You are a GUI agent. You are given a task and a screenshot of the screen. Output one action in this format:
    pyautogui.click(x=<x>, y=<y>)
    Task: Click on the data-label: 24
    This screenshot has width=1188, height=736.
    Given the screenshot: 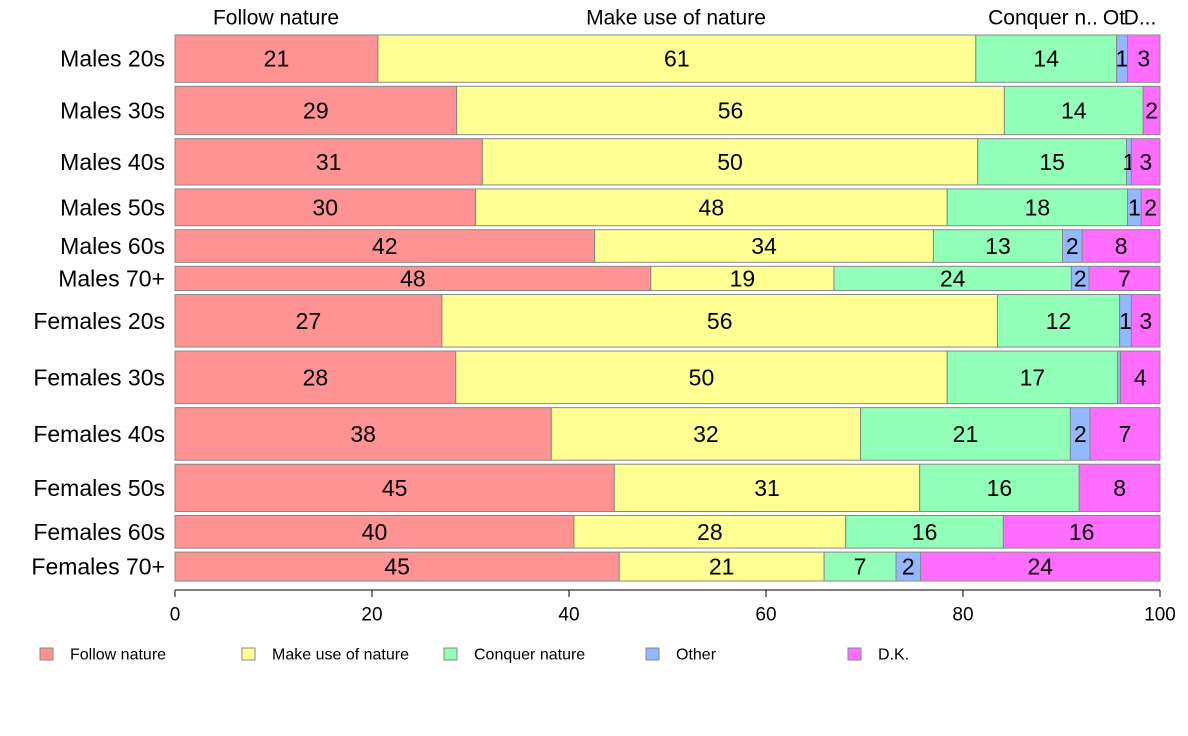 What is the action you would take?
    pyautogui.click(x=953, y=278)
    